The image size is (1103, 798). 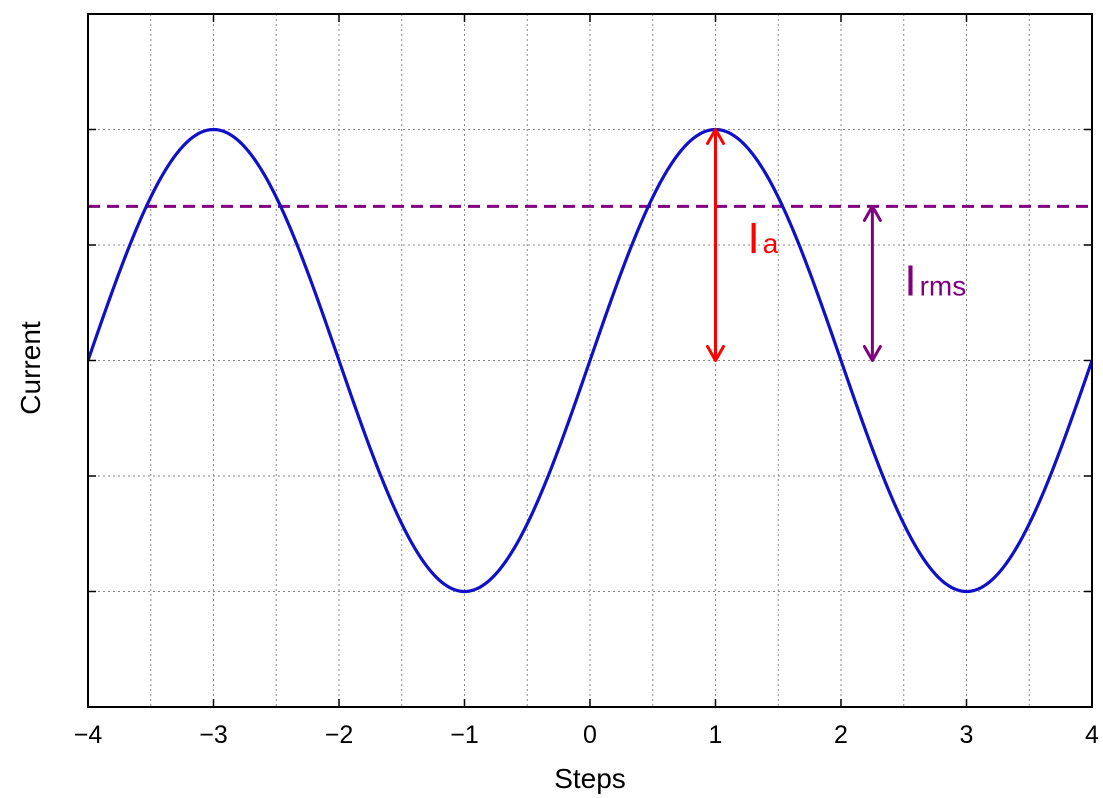 What do you see at coordinates (716, 735) in the screenshot?
I see `x-tick-label: 1` at bounding box center [716, 735].